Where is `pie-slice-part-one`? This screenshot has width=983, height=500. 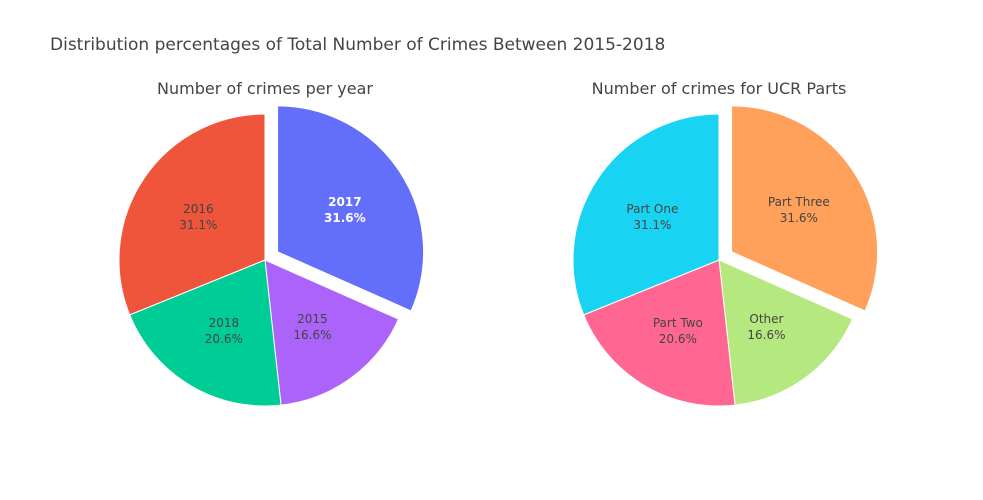
pie-slice-part-one is located at coordinates (646, 214).